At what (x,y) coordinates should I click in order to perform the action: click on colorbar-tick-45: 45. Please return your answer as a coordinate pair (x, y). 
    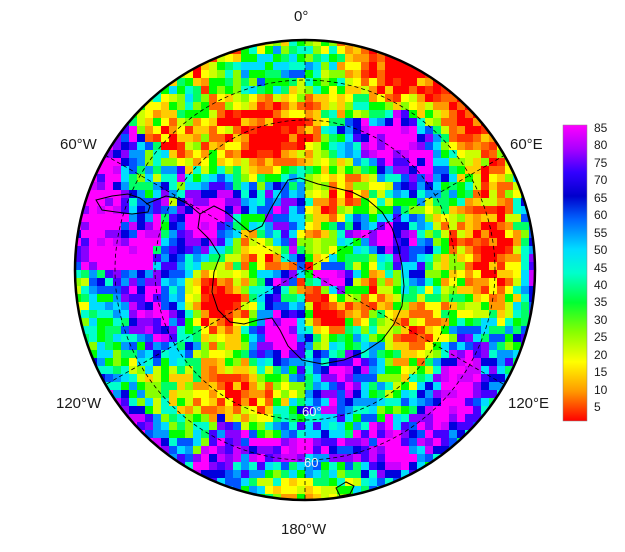
    Looking at the image, I should click on (601, 268).